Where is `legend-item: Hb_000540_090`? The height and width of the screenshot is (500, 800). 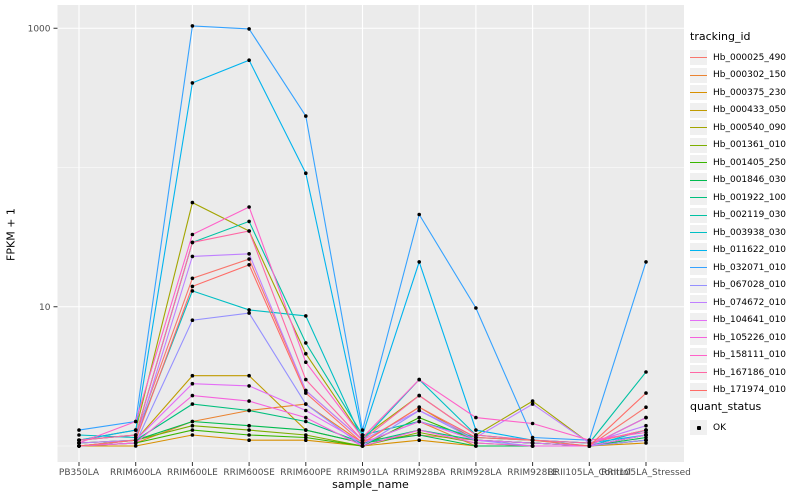
legend-item: Hb_000540_090 is located at coordinates (745, 128).